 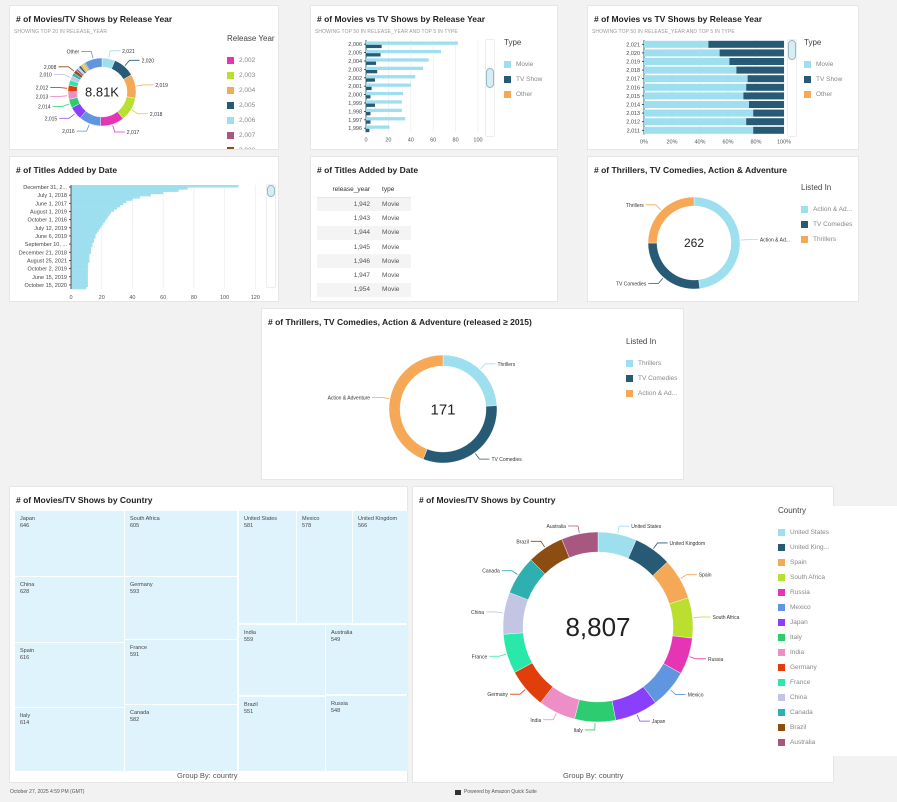 I want to click on table-row: 1,944 Movie, so click(x=364, y=232).